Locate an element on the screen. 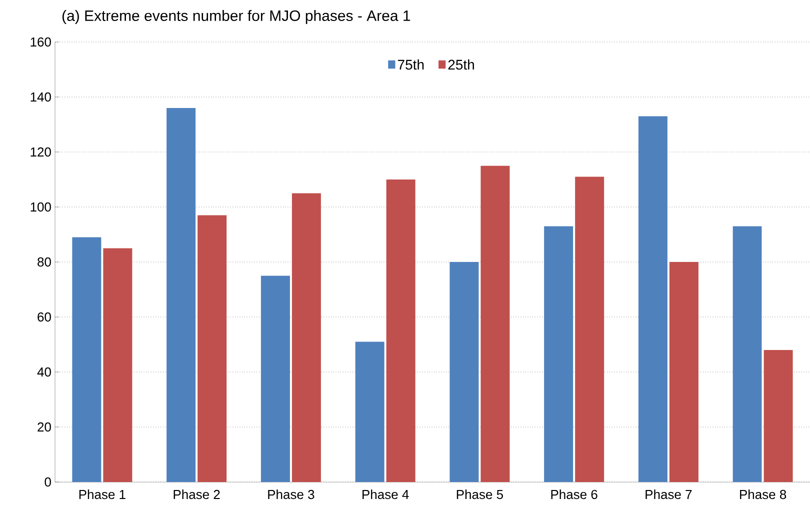 This screenshot has height=515, width=810. y-tick-label: 100 is located at coordinates (40, 207).